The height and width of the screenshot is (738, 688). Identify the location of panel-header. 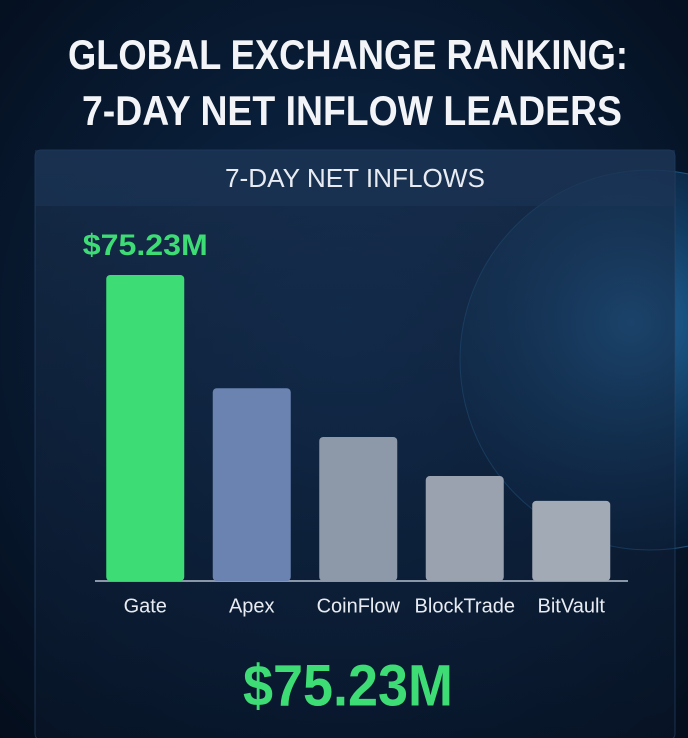
(355, 178).